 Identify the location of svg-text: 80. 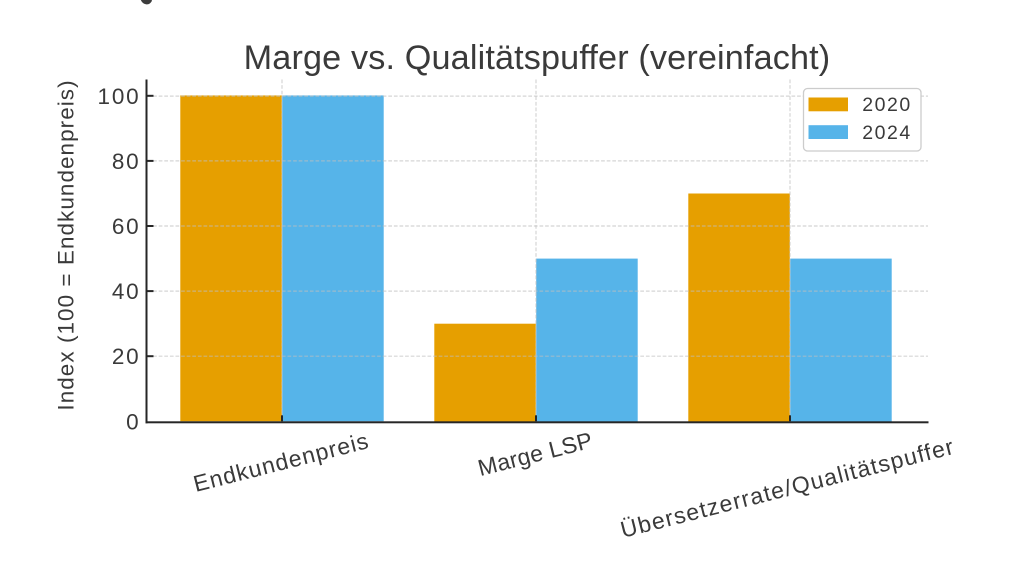
(126, 161).